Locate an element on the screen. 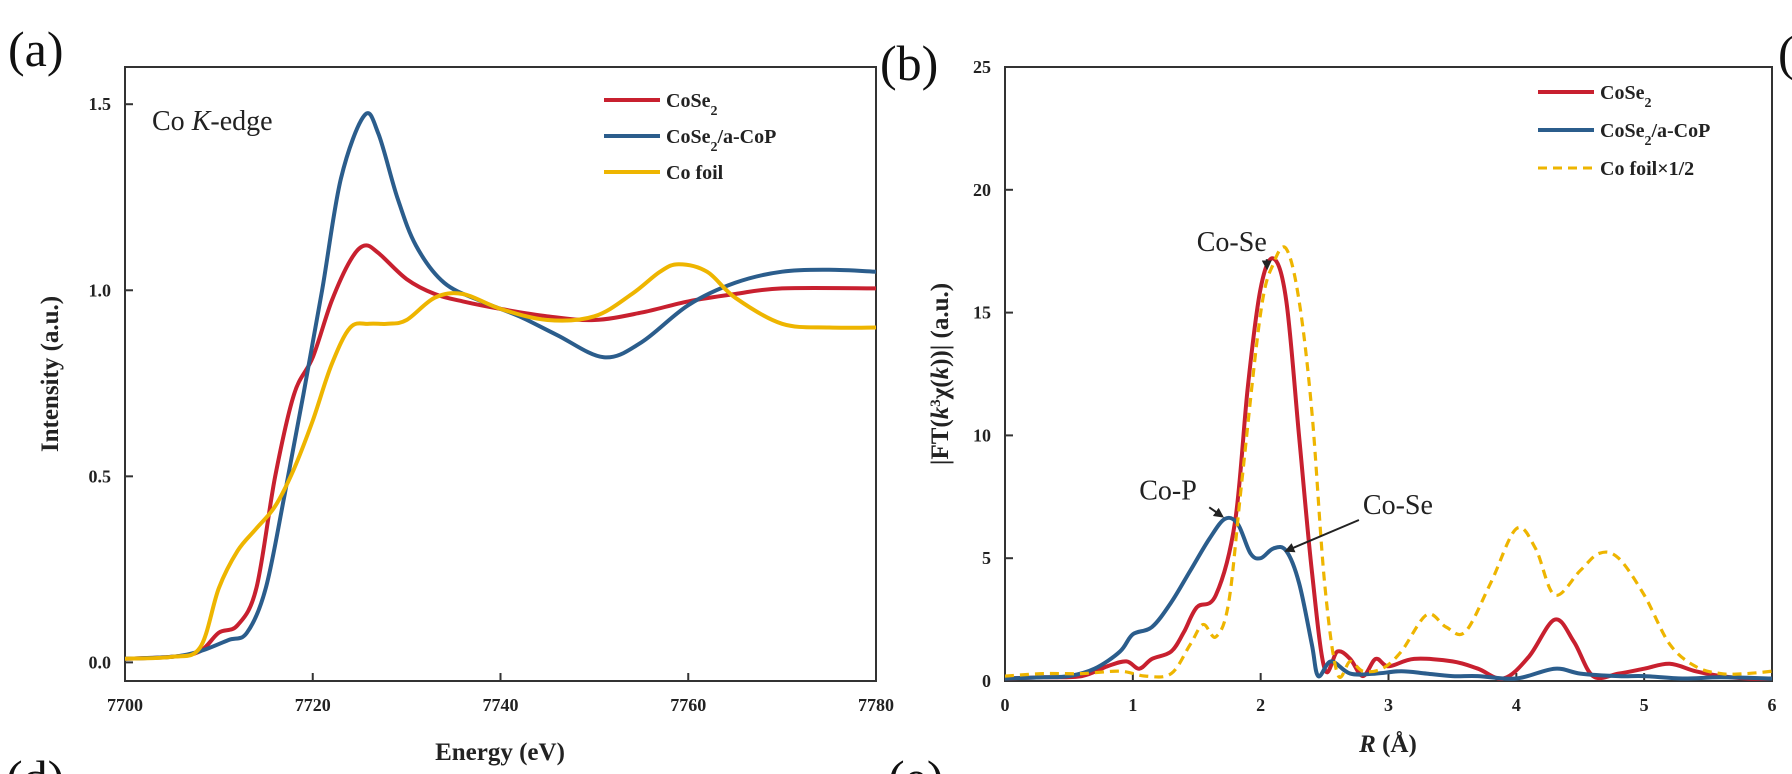 The image size is (1792, 774). chart-b-xlabel: R (Å) is located at coordinates (1387, 744).